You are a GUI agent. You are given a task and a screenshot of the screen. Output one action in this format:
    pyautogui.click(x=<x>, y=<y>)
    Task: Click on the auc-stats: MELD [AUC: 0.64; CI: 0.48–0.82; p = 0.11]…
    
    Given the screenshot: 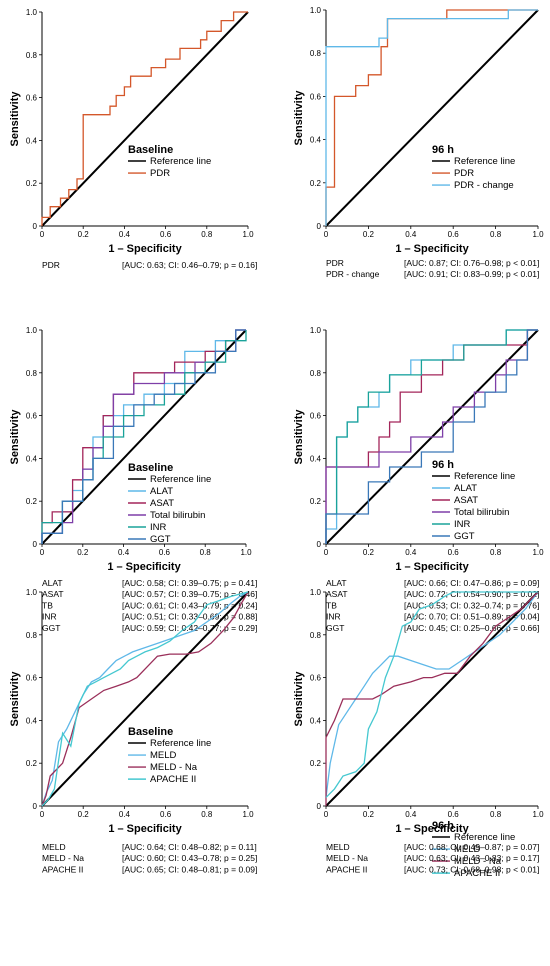 What is the action you would take?
    pyautogui.click(x=149, y=858)
    